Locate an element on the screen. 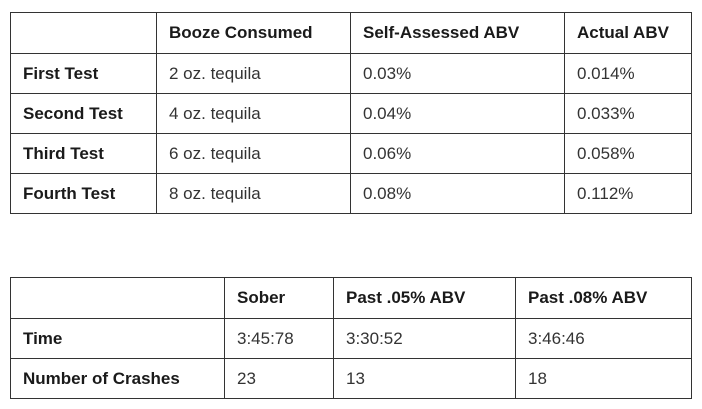 This screenshot has width=702, height=409. table-header-row: Sober Past .05% ABV Past .08% ABV is located at coordinates (351, 298).